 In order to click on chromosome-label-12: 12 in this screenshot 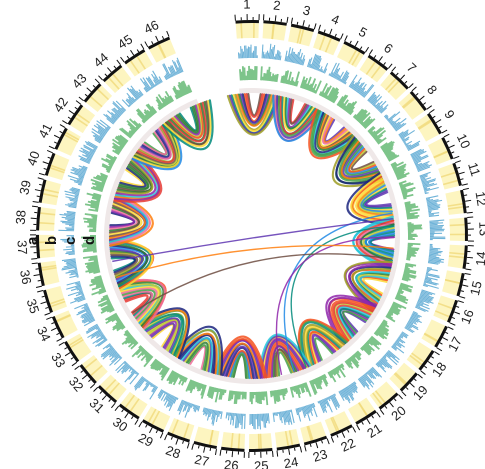, I will do `click(478, 198)`.